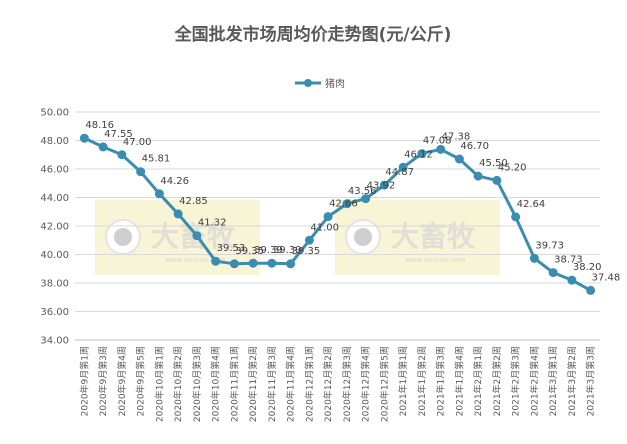  Describe the element at coordinates (54, 170) in the screenshot. I see `y-tick-label: 46.00` at that location.